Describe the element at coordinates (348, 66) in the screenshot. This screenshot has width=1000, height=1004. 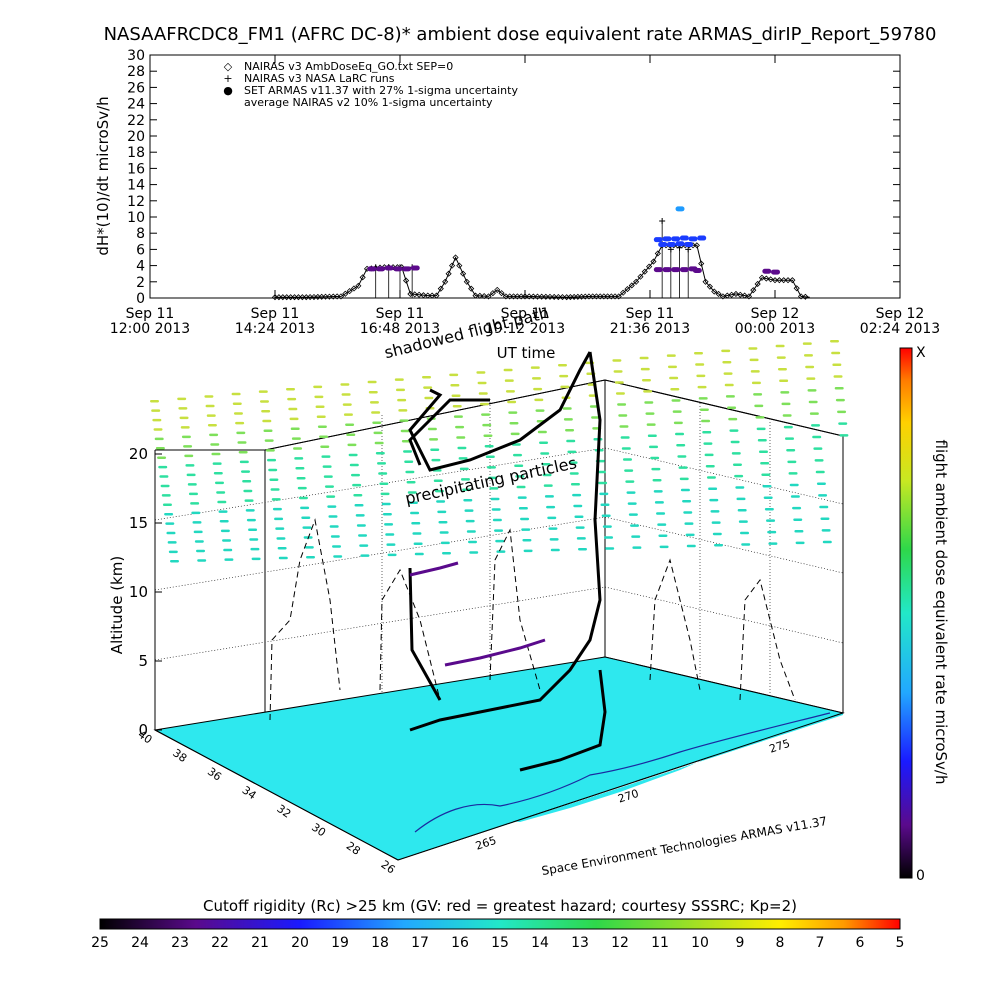
I see `legend-label: NAIRAS v3 AmbDoseEq_GO.txt SEP=0` at that location.